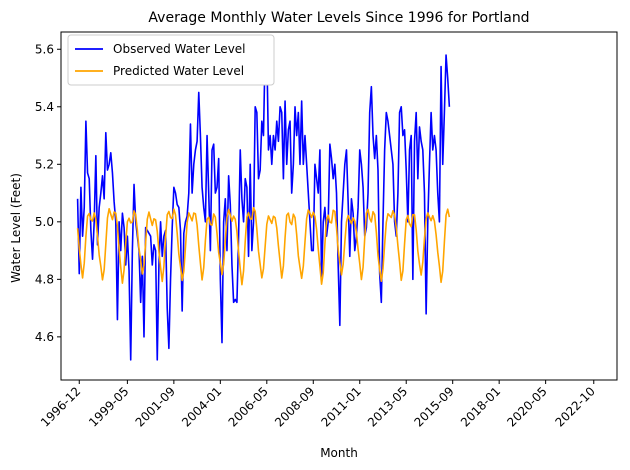 The height and width of the screenshot is (470, 630). Describe the element at coordinates (48, 193) in the screenshot. I see `y-axis: 4.6 4.8 5.0 5.2 5.4 5.6` at that location.